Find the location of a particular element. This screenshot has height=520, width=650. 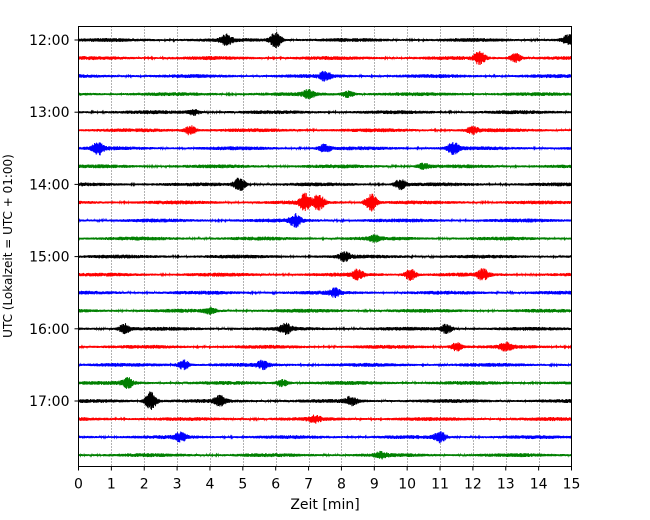

x-tick-label: 5 is located at coordinates (242, 485).